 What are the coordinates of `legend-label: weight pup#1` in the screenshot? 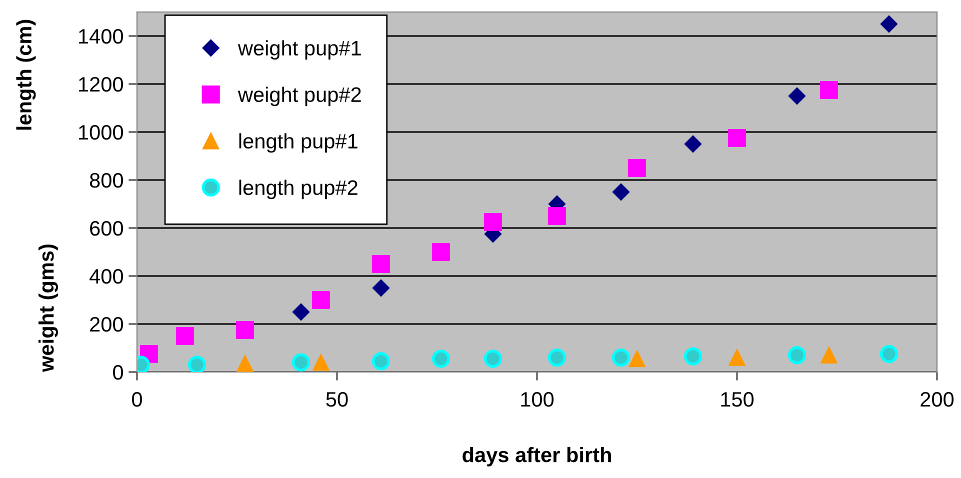 It's located at (299, 50).